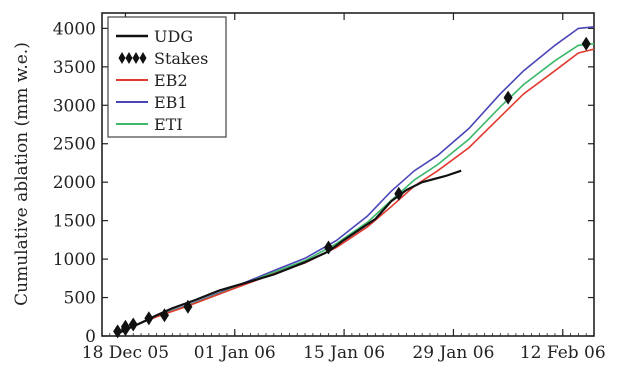  I want to click on legend: UDG Stakes EB2 EB1 ETI, so click(167, 77).